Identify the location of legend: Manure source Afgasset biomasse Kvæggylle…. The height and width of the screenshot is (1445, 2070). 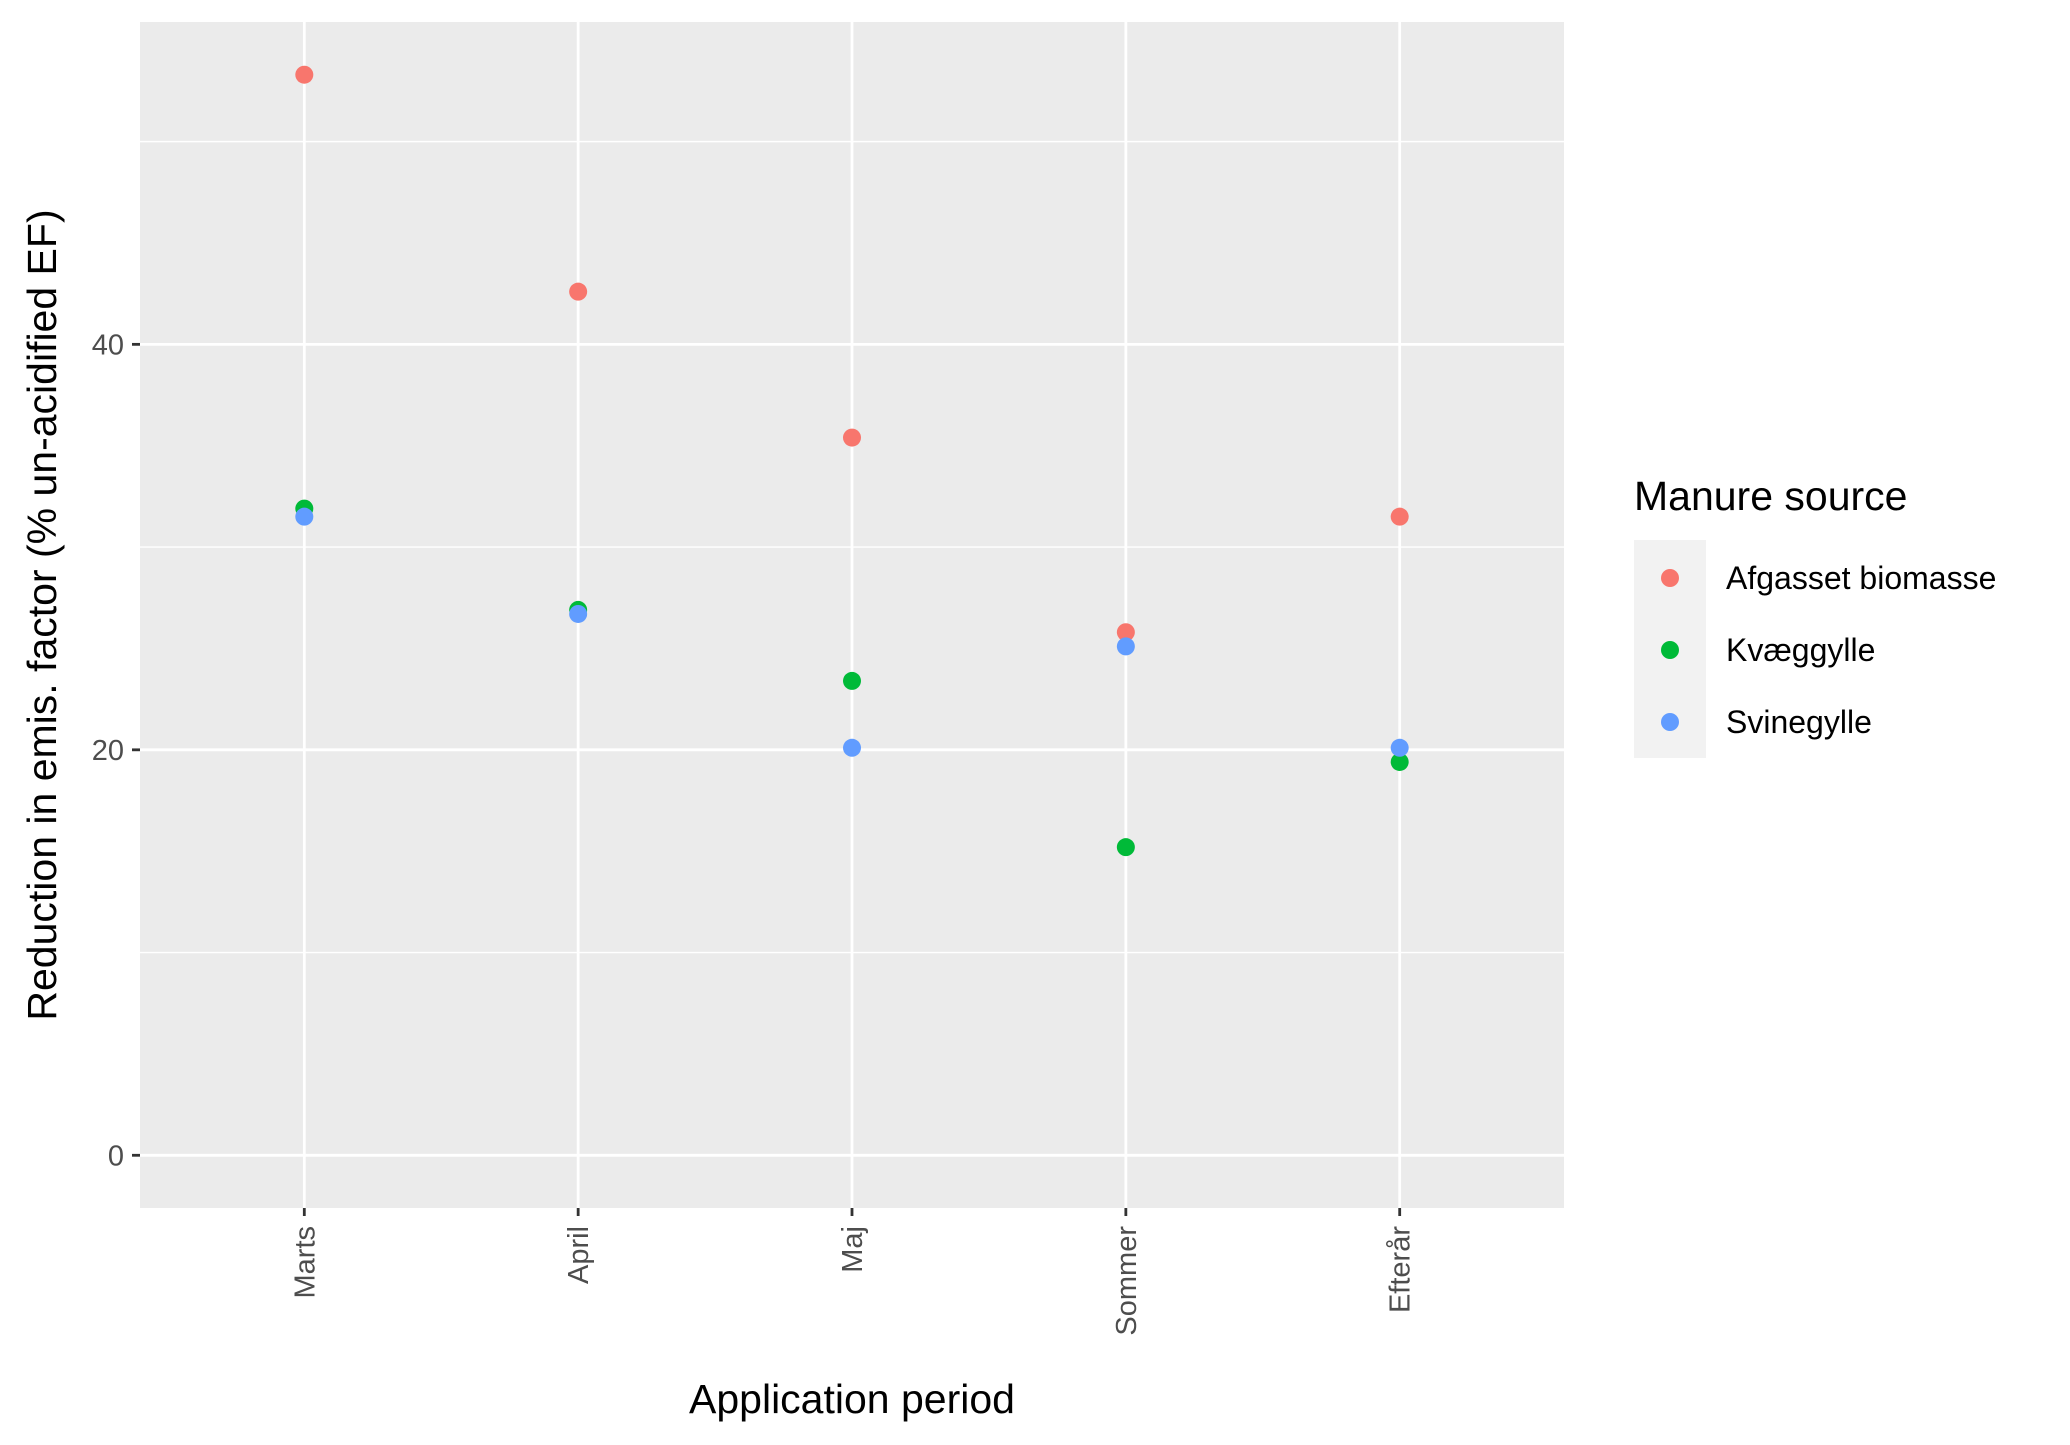
(1815, 615).